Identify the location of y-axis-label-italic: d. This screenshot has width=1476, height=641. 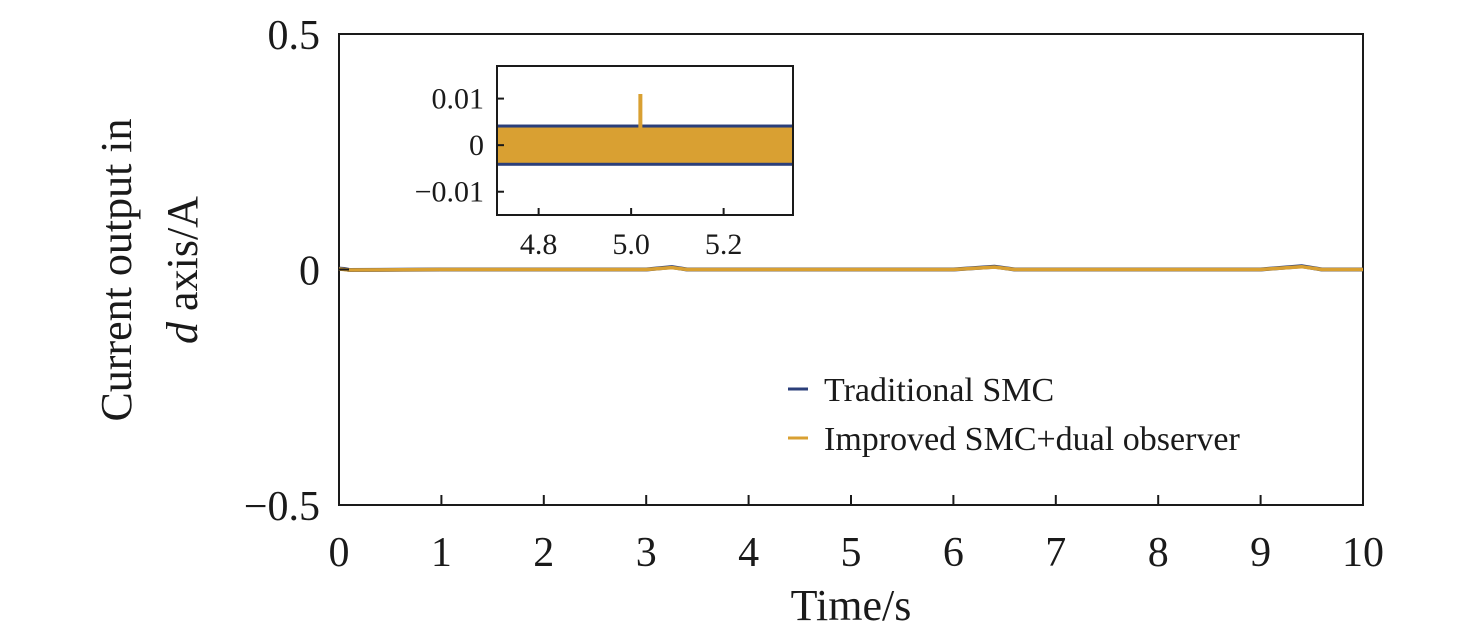
(182, 332).